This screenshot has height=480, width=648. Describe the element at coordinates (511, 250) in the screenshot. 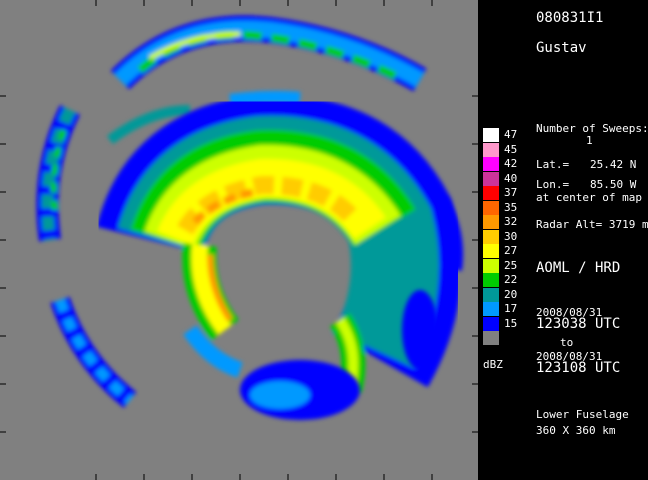

I see `legend-value: 27` at that location.